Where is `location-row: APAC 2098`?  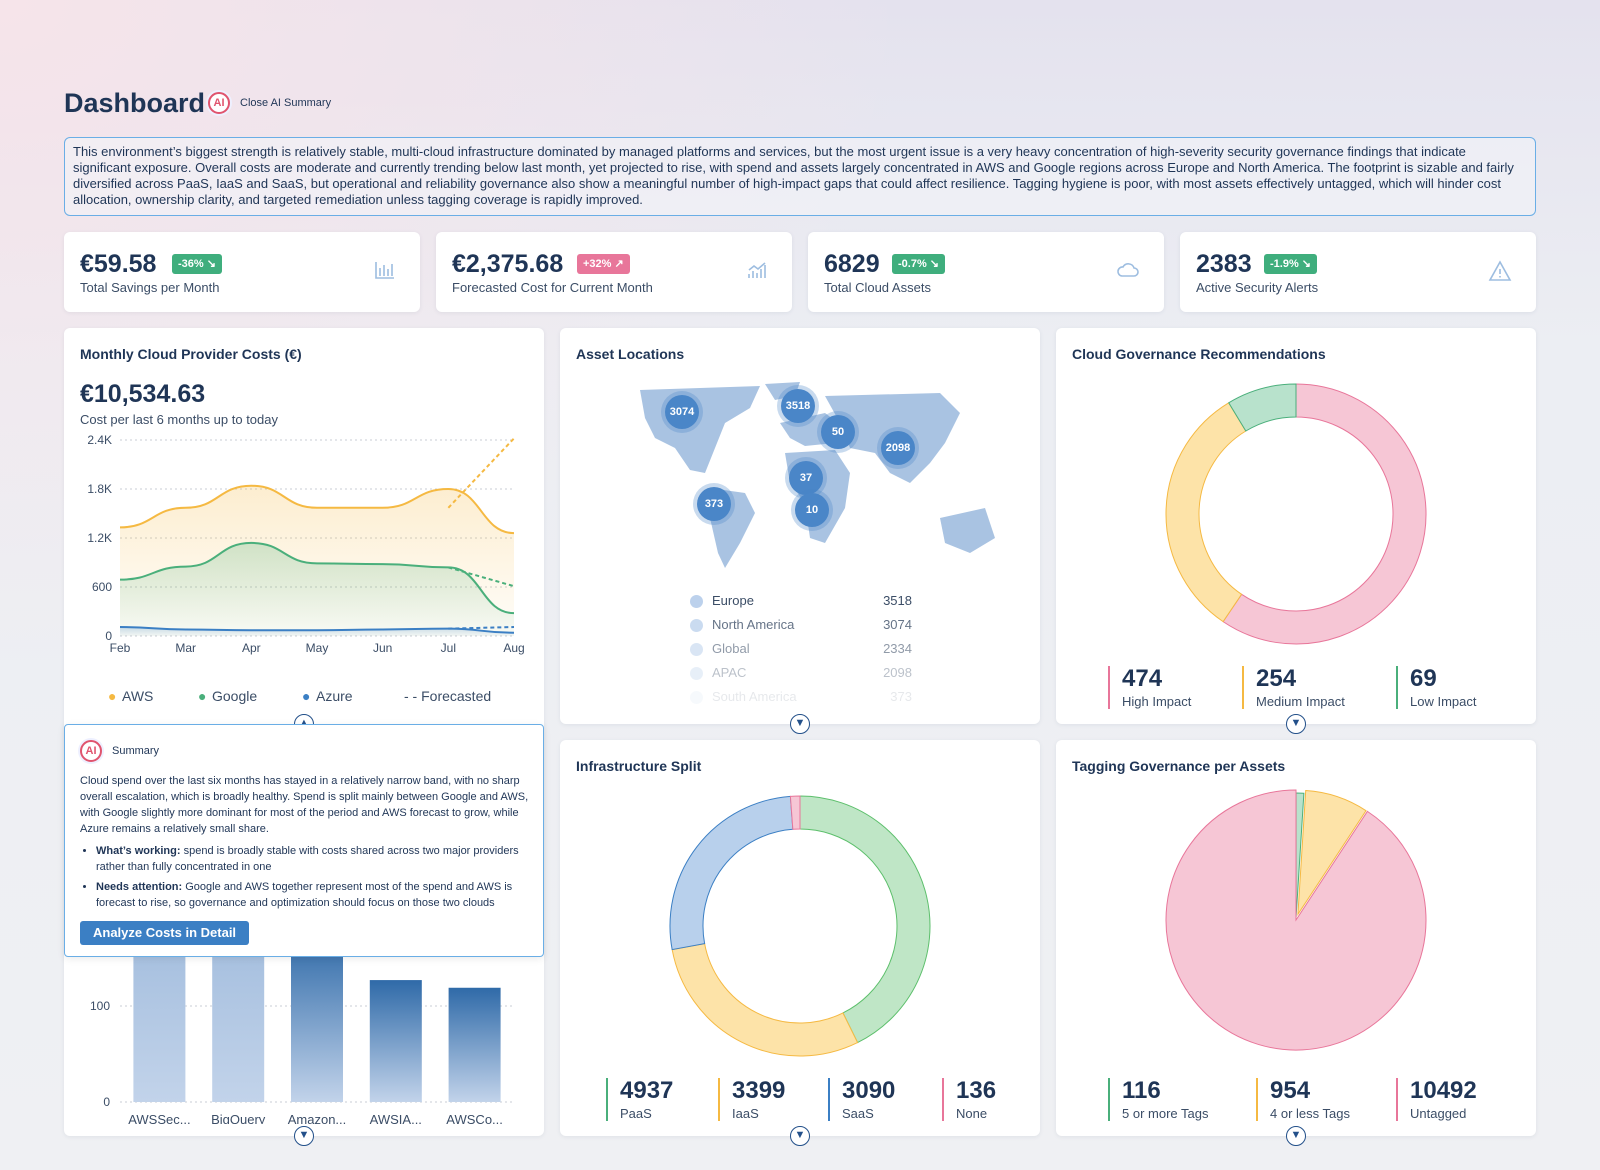 location-row: APAC 2098 is located at coordinates (799, 674).